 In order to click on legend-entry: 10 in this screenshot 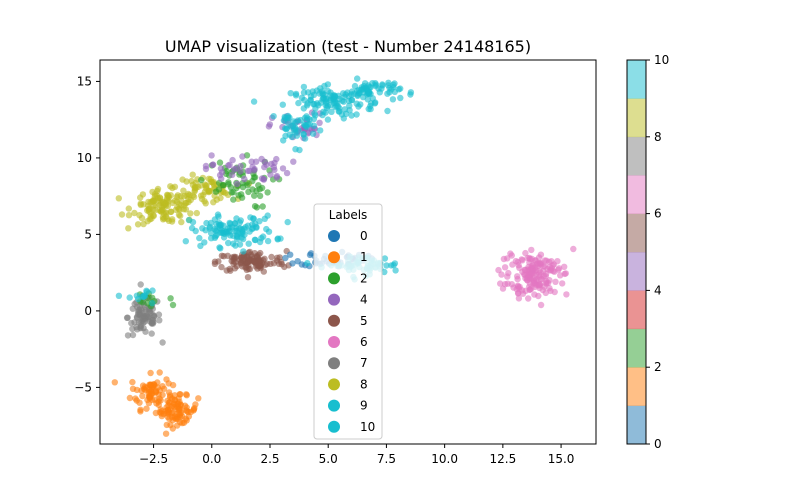, I will do `click(351, 427)`.